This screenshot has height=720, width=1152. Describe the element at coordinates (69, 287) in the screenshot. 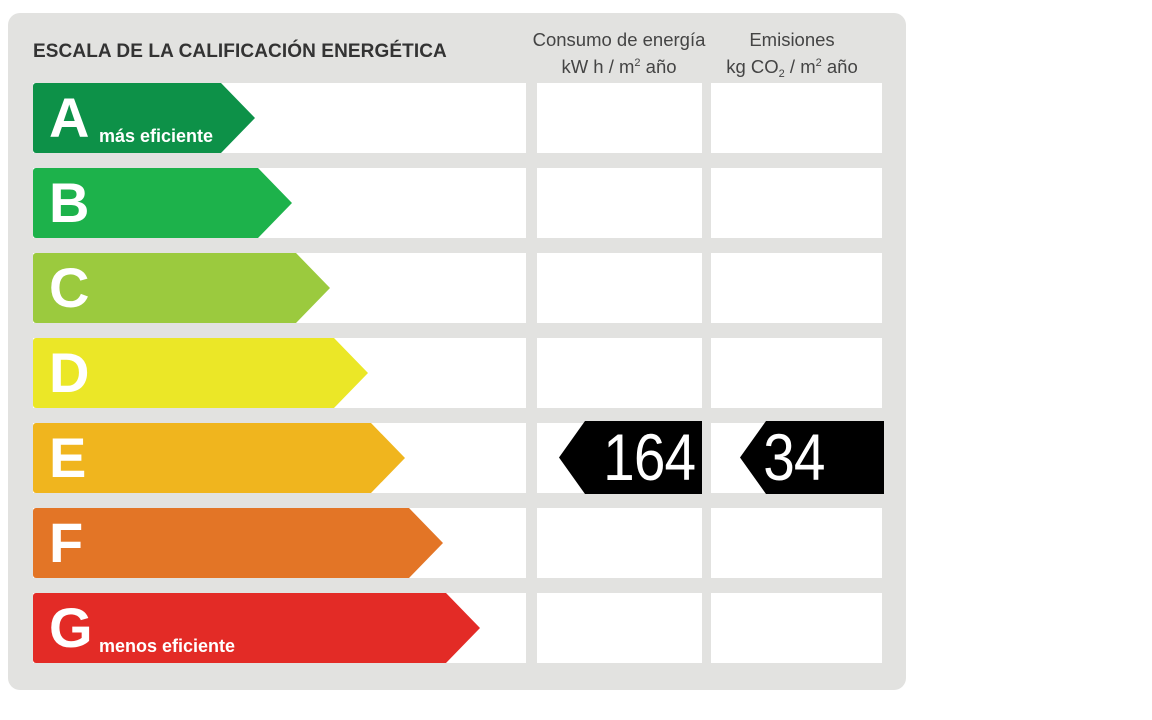

I see `rating-letter: C` at that location.